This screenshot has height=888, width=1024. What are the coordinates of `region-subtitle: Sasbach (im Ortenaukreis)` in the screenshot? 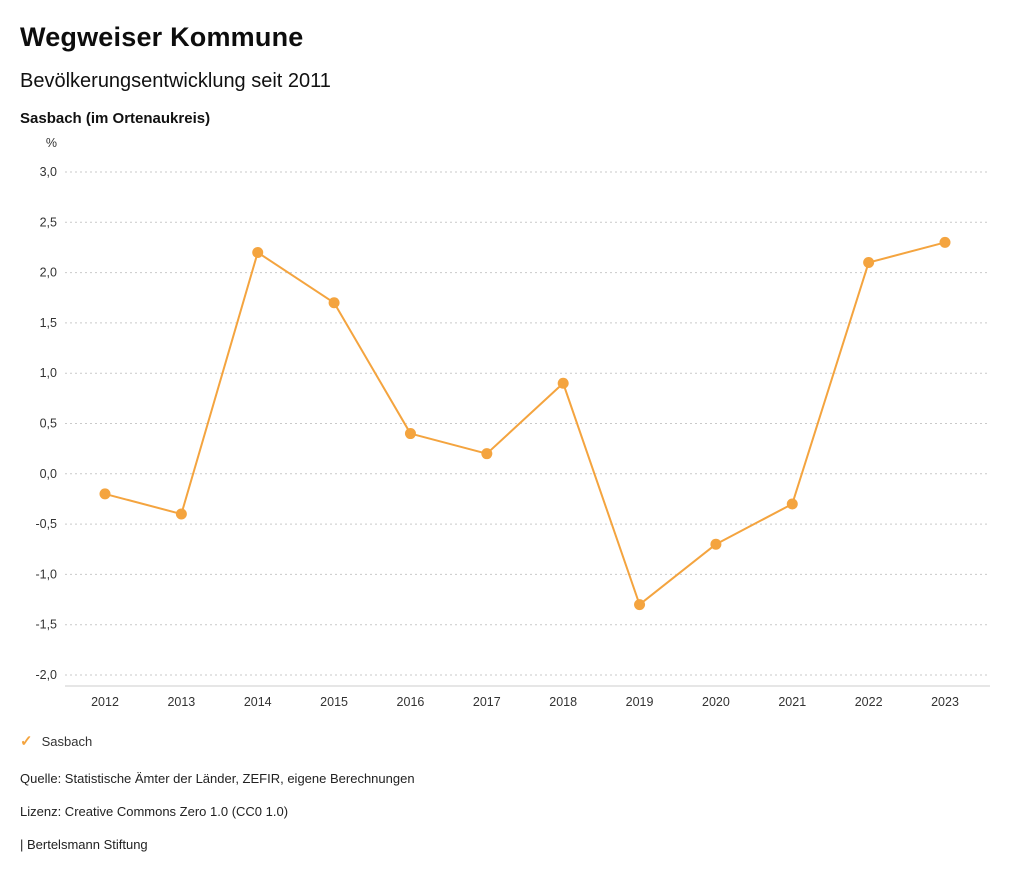 It's located at (115, 118).